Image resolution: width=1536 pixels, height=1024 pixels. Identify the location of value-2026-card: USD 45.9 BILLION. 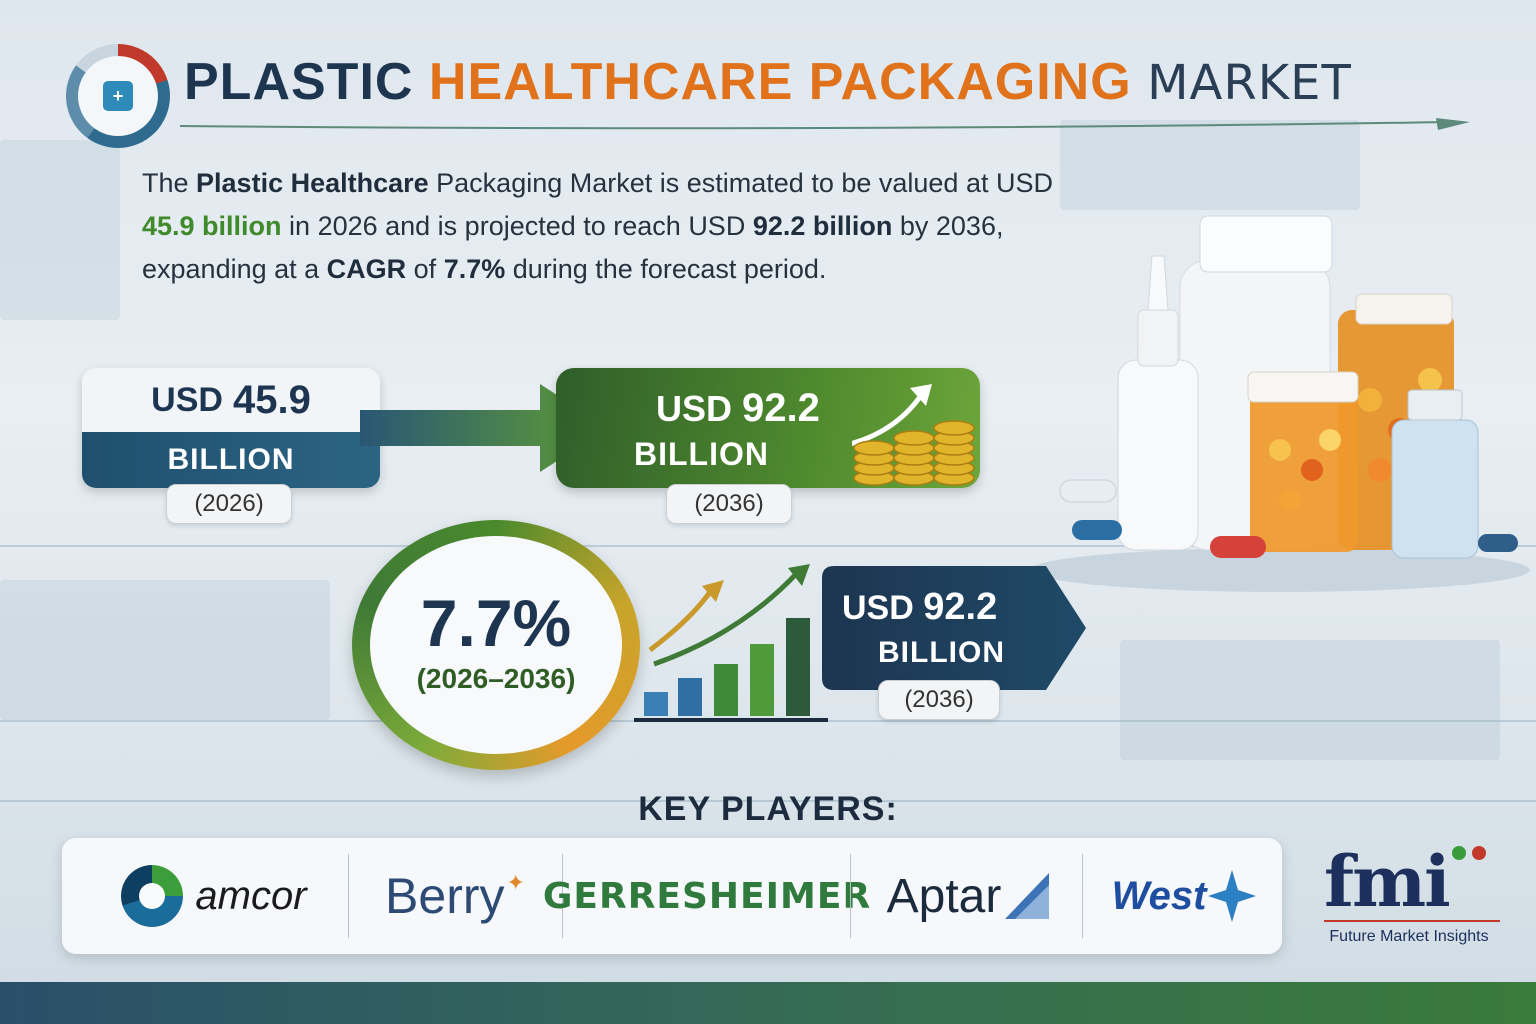
(231, 428).